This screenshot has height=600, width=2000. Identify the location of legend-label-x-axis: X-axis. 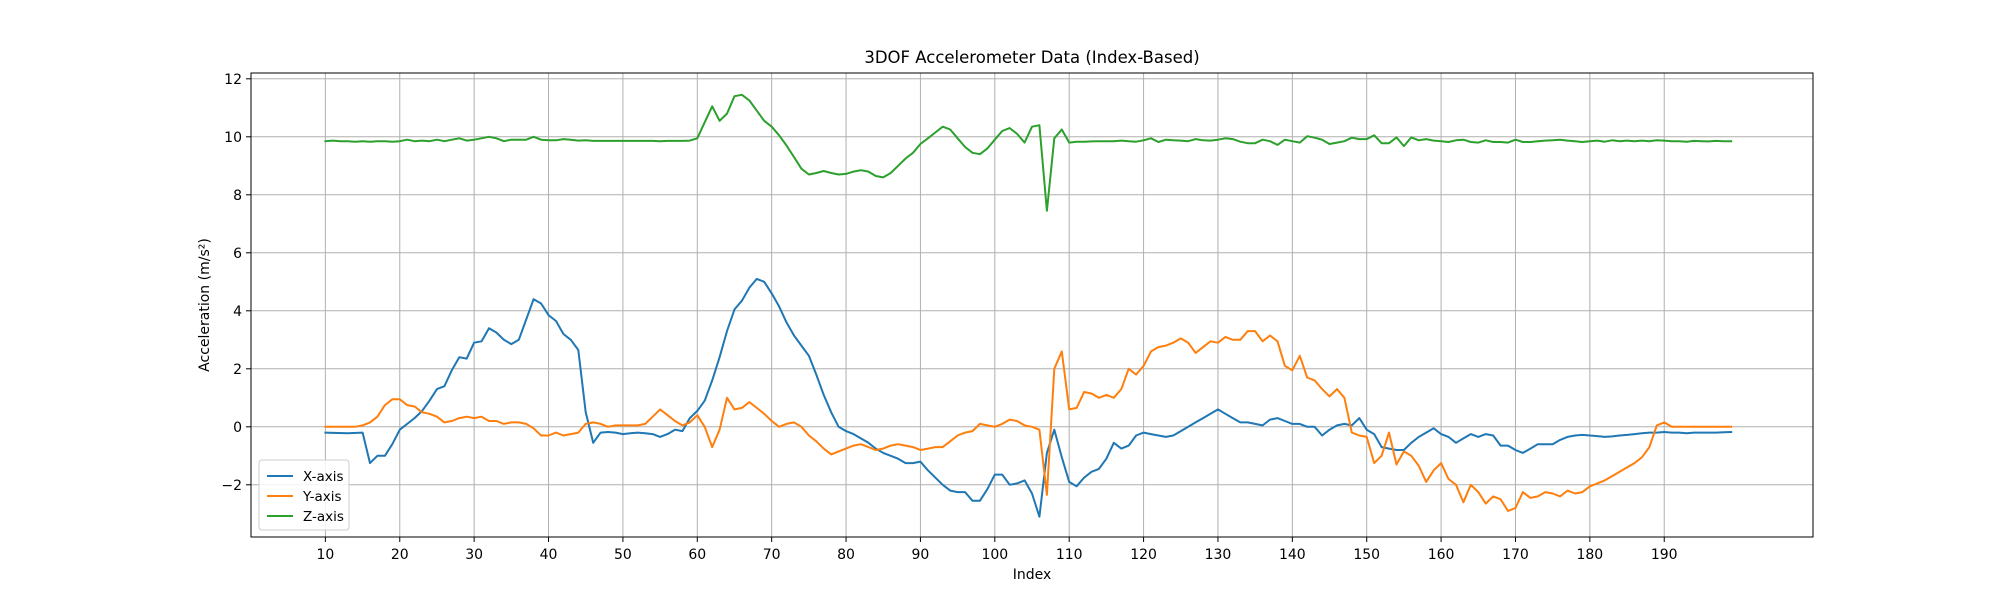
(323, 477).